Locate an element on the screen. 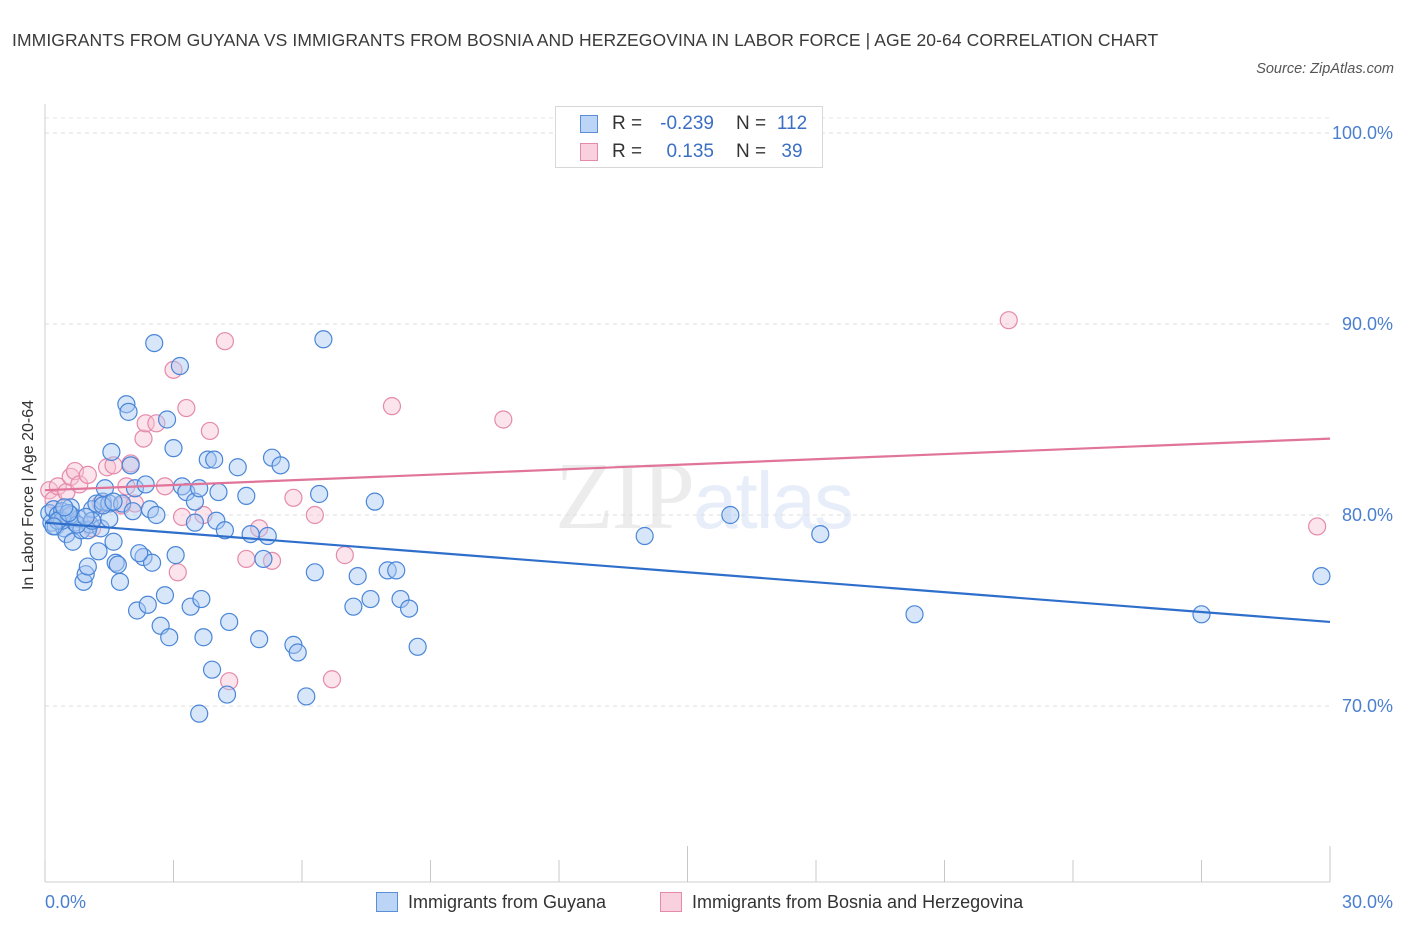 The image size is (1406, 930). watermark-atlas: atlas is located at coordinates (773, 500).